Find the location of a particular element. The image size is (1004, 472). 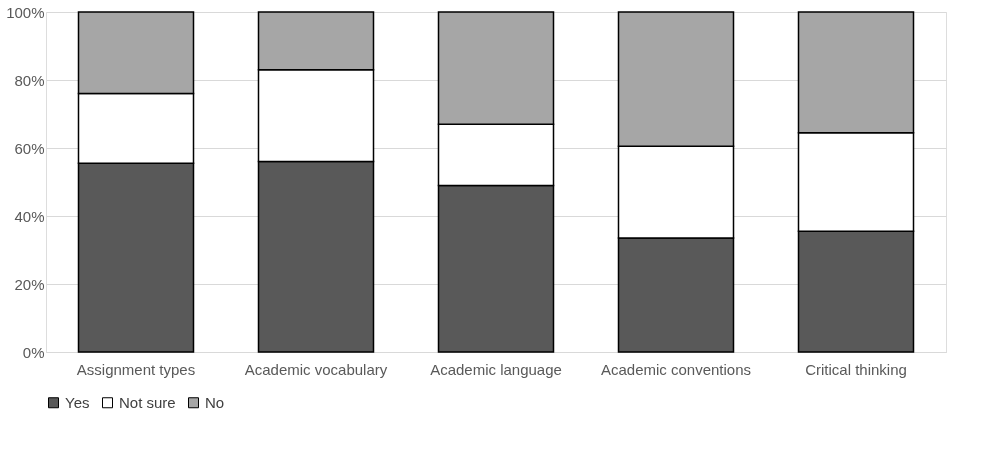

y-tick-label: 60% is located at coordinates (29, 148).